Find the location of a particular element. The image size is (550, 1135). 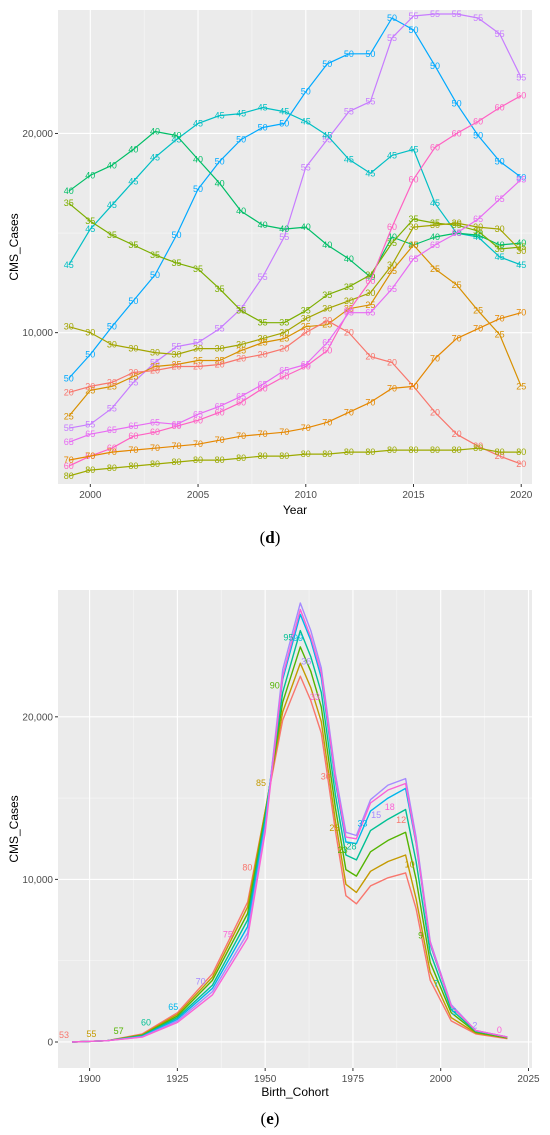

y-axis-d: 10,000 20,000 is located at coordinates (40, 234).